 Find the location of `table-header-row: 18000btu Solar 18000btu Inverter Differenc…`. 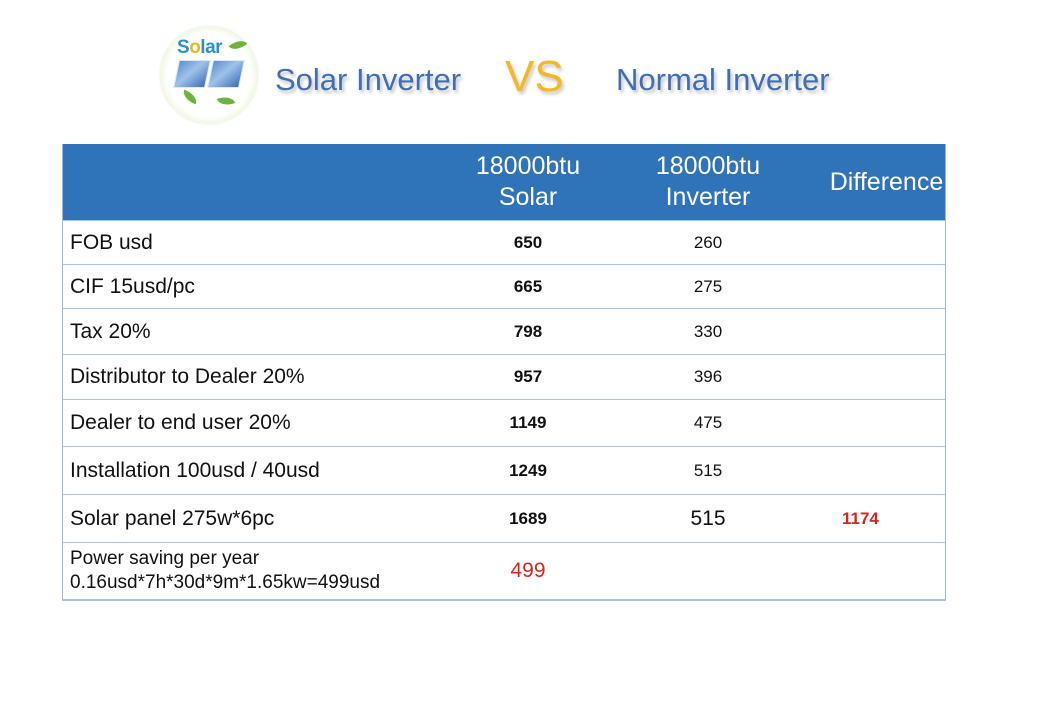

table-header-row: 18000btu Solar 18000btu Inverter Differenc… is located at coordinates (504, 182).